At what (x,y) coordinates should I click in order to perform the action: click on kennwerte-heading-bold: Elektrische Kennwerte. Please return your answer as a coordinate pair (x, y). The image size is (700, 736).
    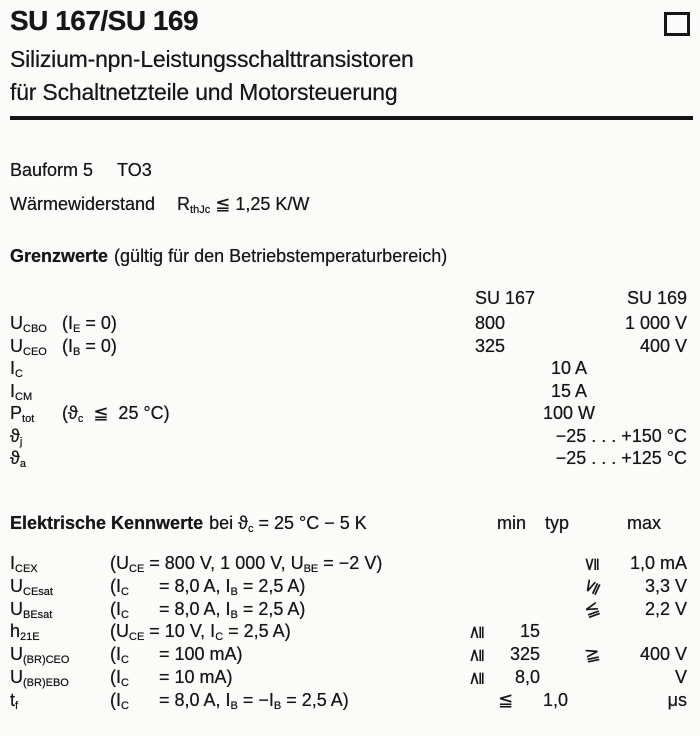
    Looking at the image, I should click on (107, 523).